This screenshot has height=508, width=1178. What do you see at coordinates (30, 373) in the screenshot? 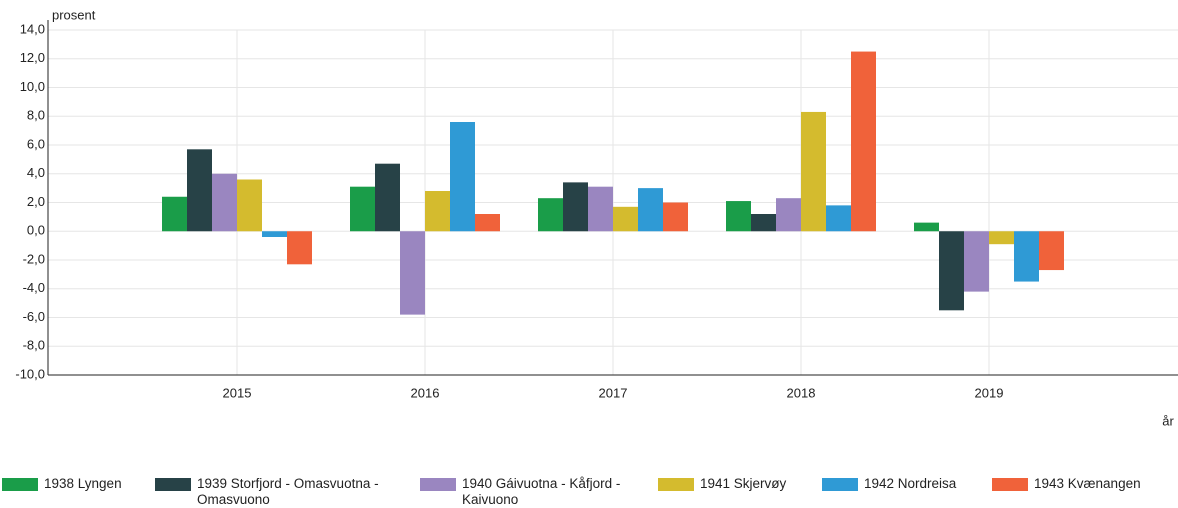
I see `y-tick-label: -10,0` at bounding box center [30, 373].